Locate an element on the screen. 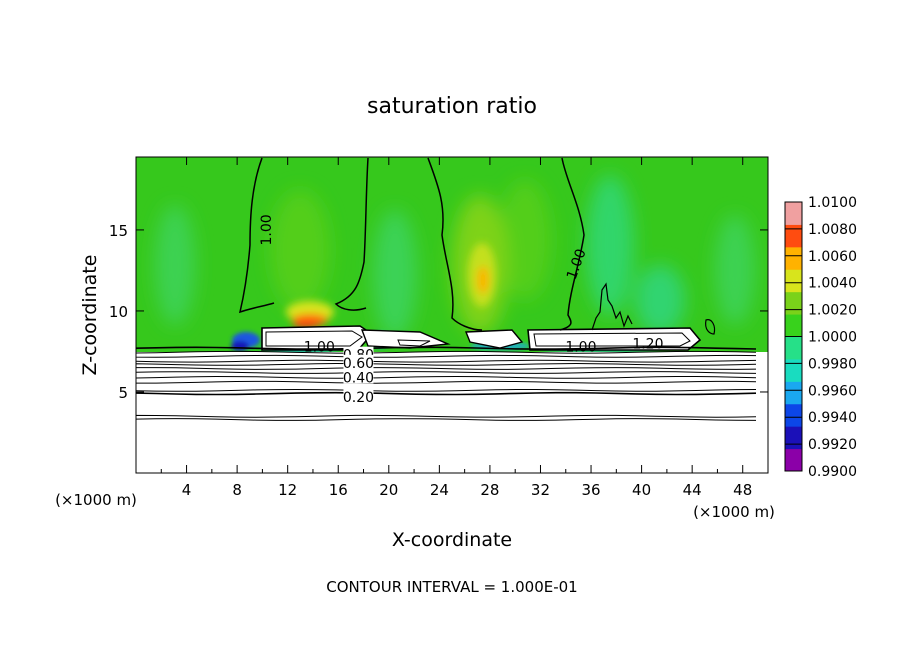 This screenshot has height=654, width=904. colorbar-label: 0.9960 is located at coordinates (832, 391).